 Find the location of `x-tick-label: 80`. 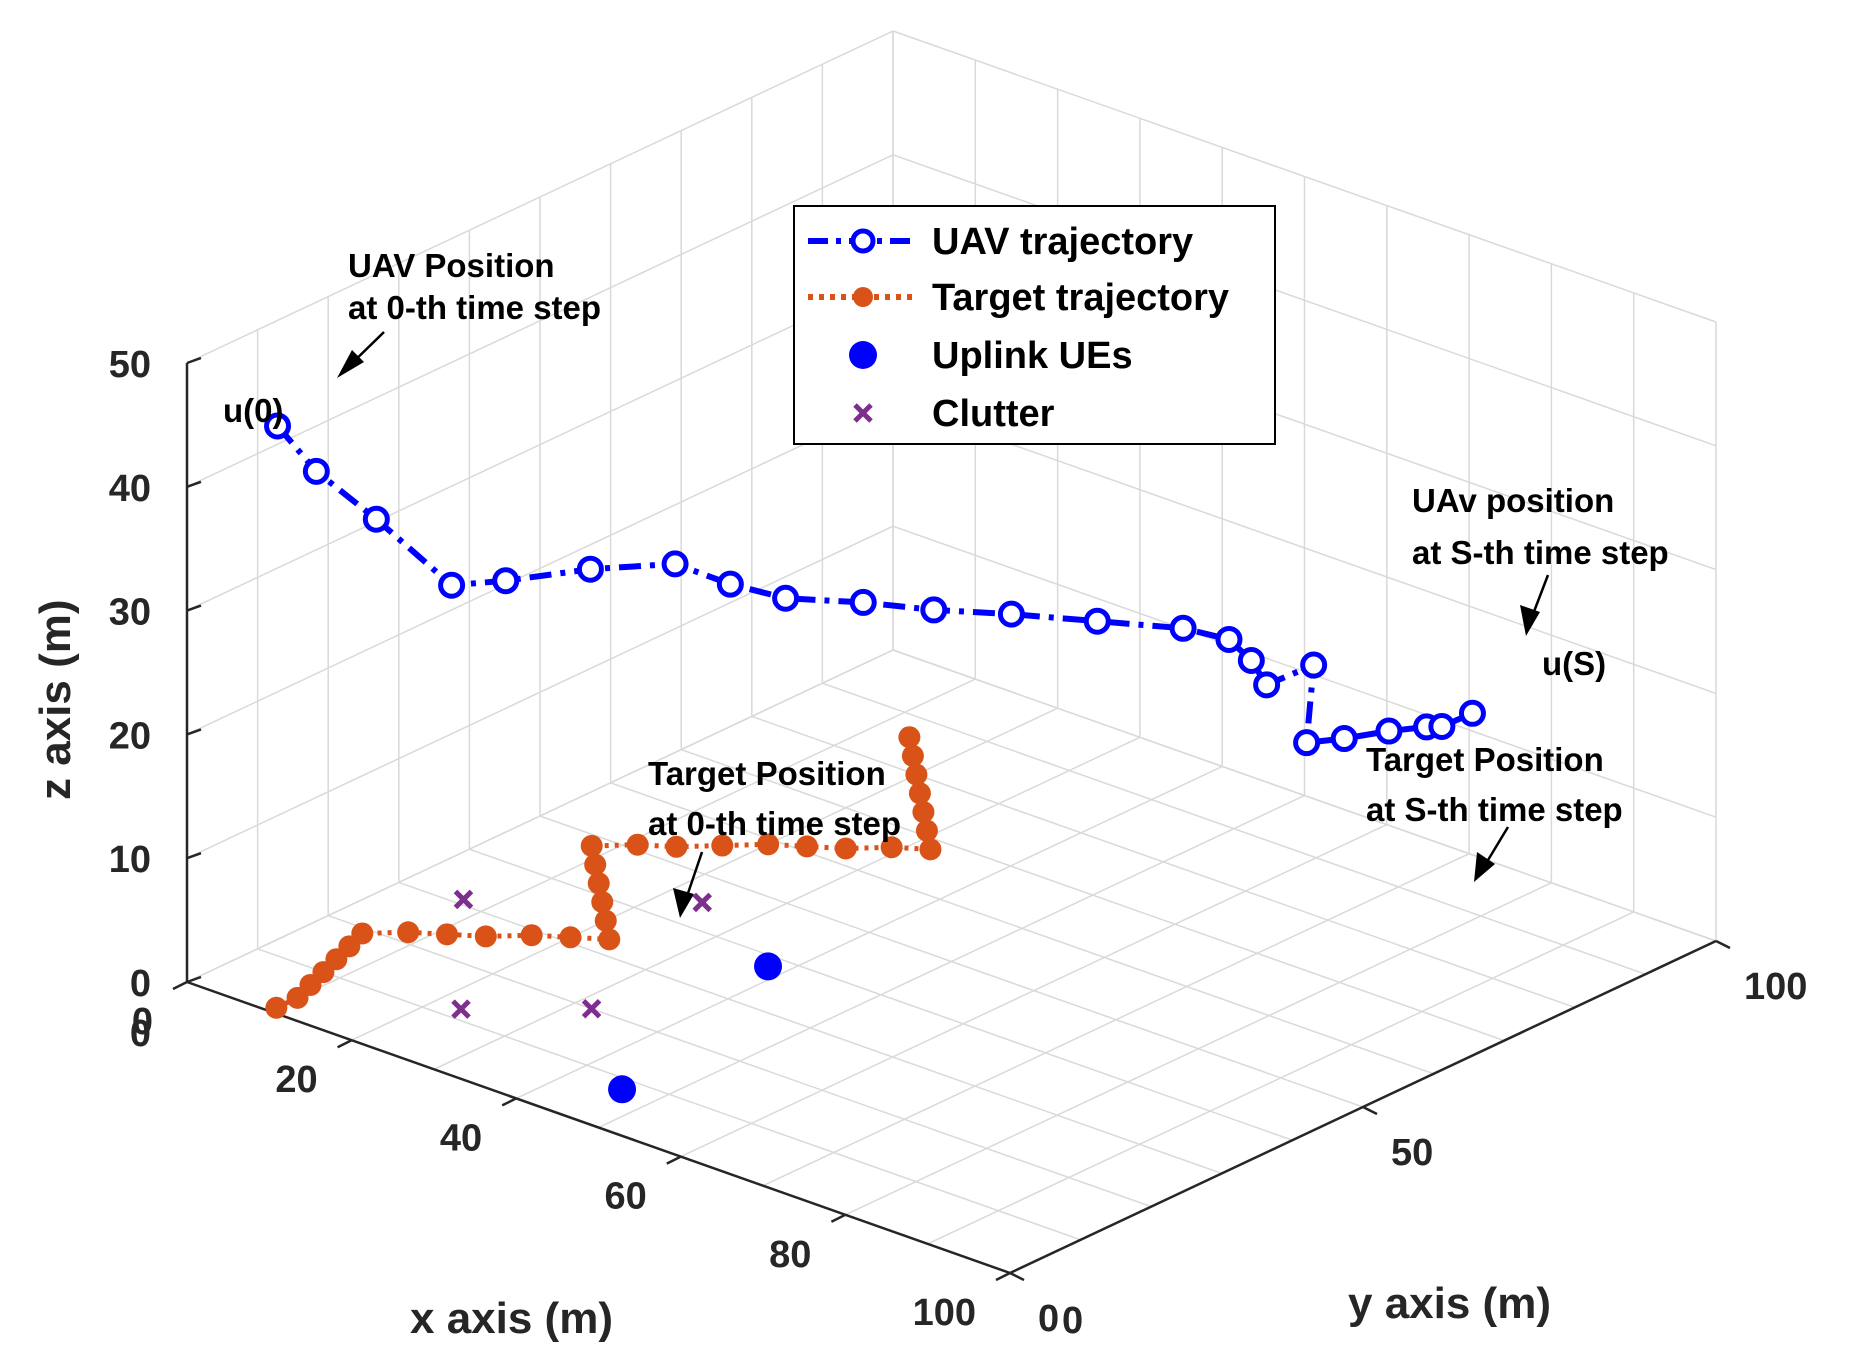

x-tick-label: 80 is located at coordinates (790, 1255).